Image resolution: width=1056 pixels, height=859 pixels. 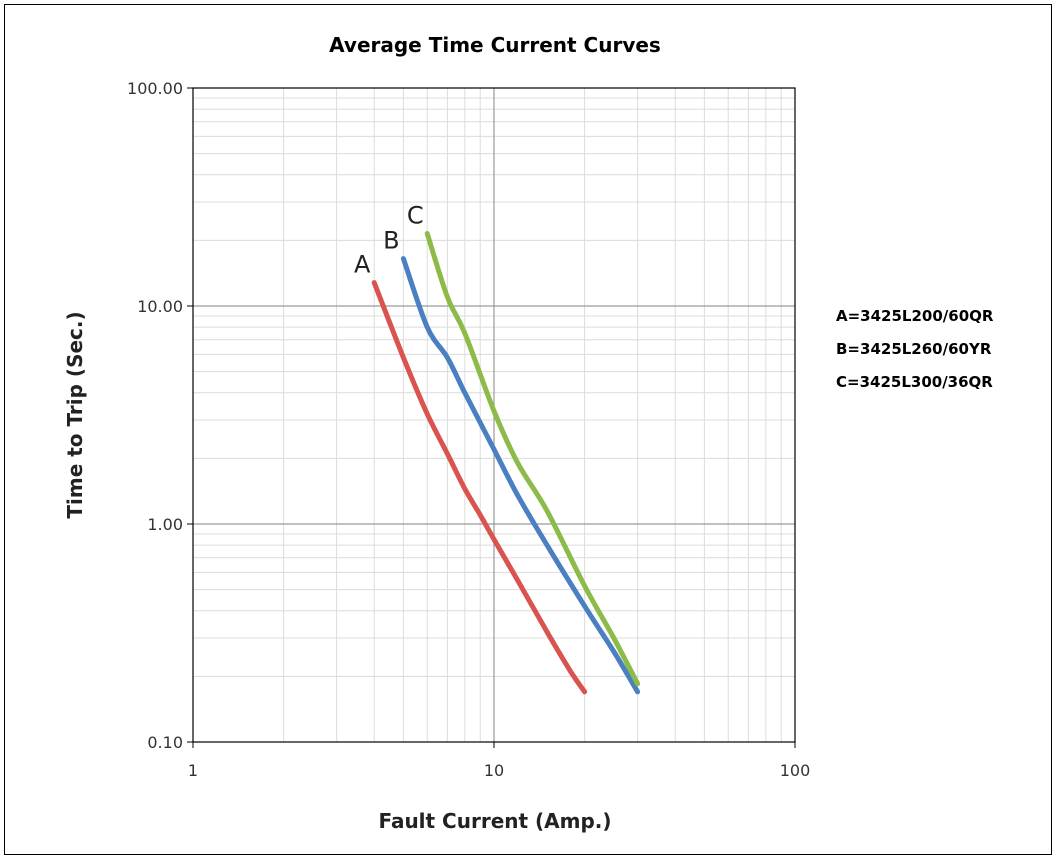 I want to click on curve-labels: ABC, so click(x=389, y=240).